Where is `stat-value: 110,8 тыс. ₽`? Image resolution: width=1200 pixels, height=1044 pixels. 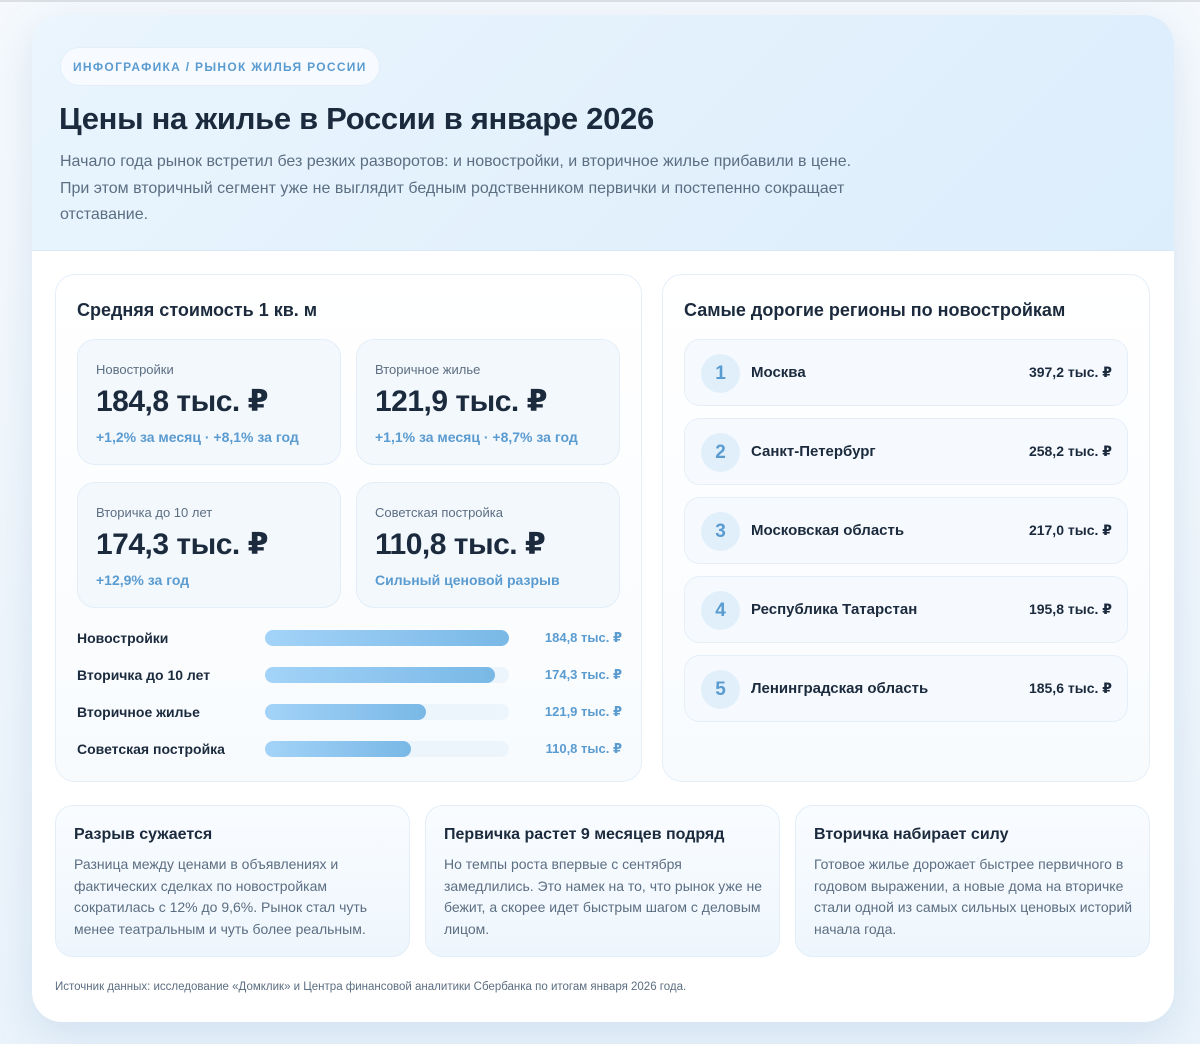
stat-value: 110,8 тыс. ₽ is located at coordinates (460, 544).